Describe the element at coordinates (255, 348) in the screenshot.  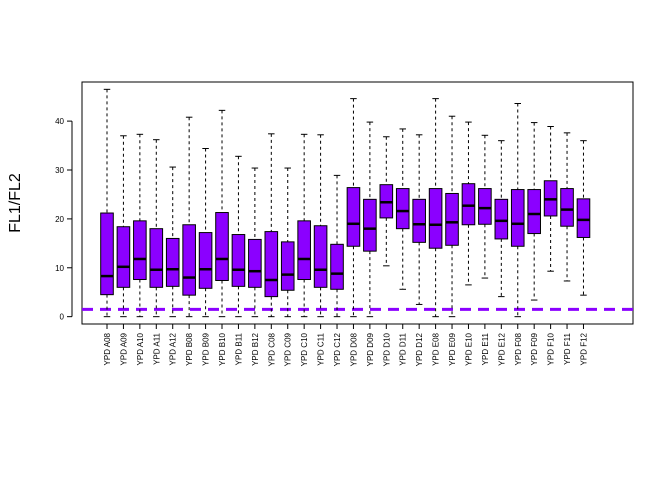
I see `x-tick-label: YPD B12` at that location.